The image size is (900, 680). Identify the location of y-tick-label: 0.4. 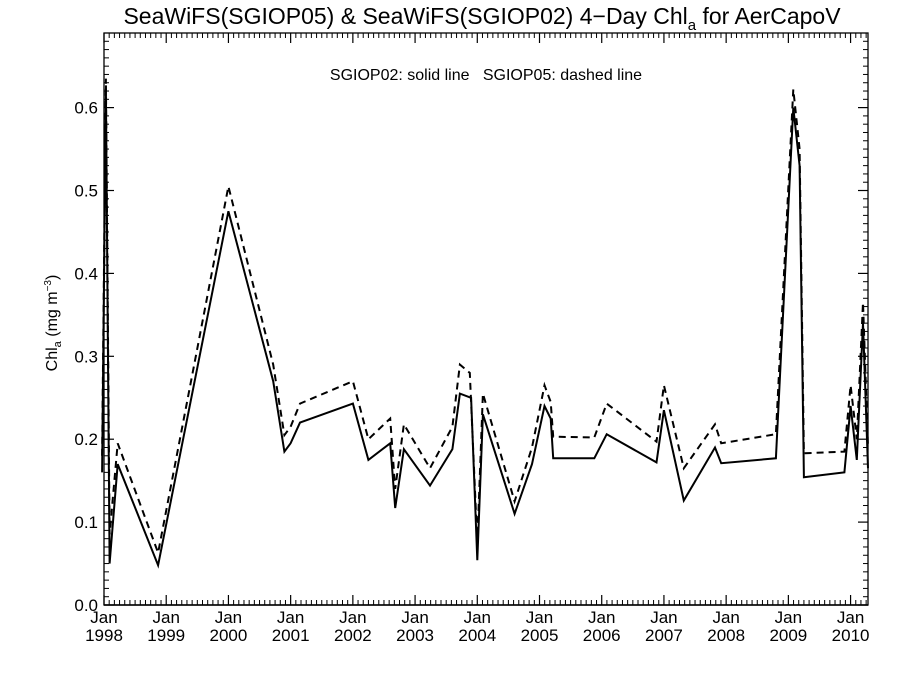
(86, 273).